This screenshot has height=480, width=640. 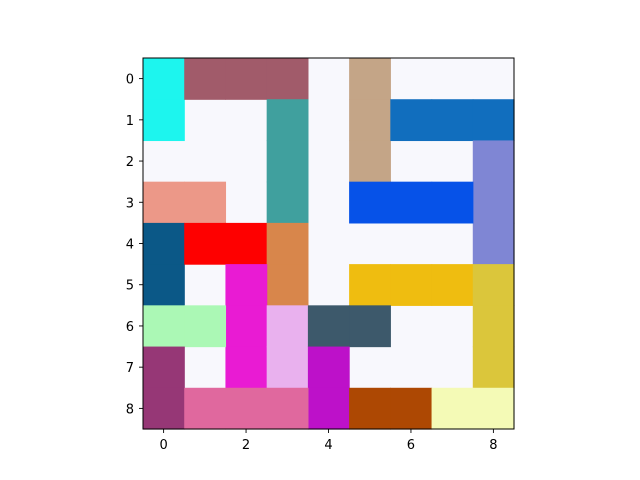 I want to click on piece-tan, so click(x=370, y=120).